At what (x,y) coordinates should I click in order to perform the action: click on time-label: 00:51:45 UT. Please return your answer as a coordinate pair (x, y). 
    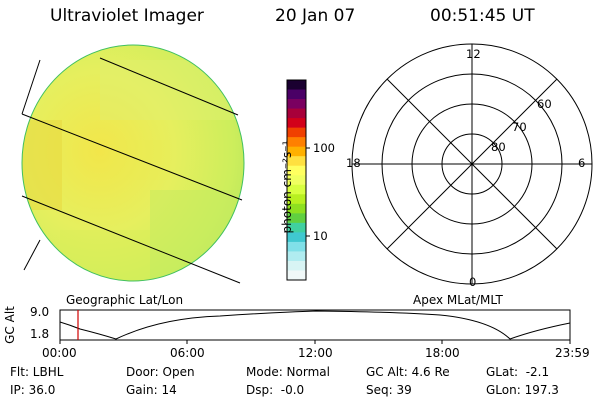
    Looking at the image, I should click on (482, 16).